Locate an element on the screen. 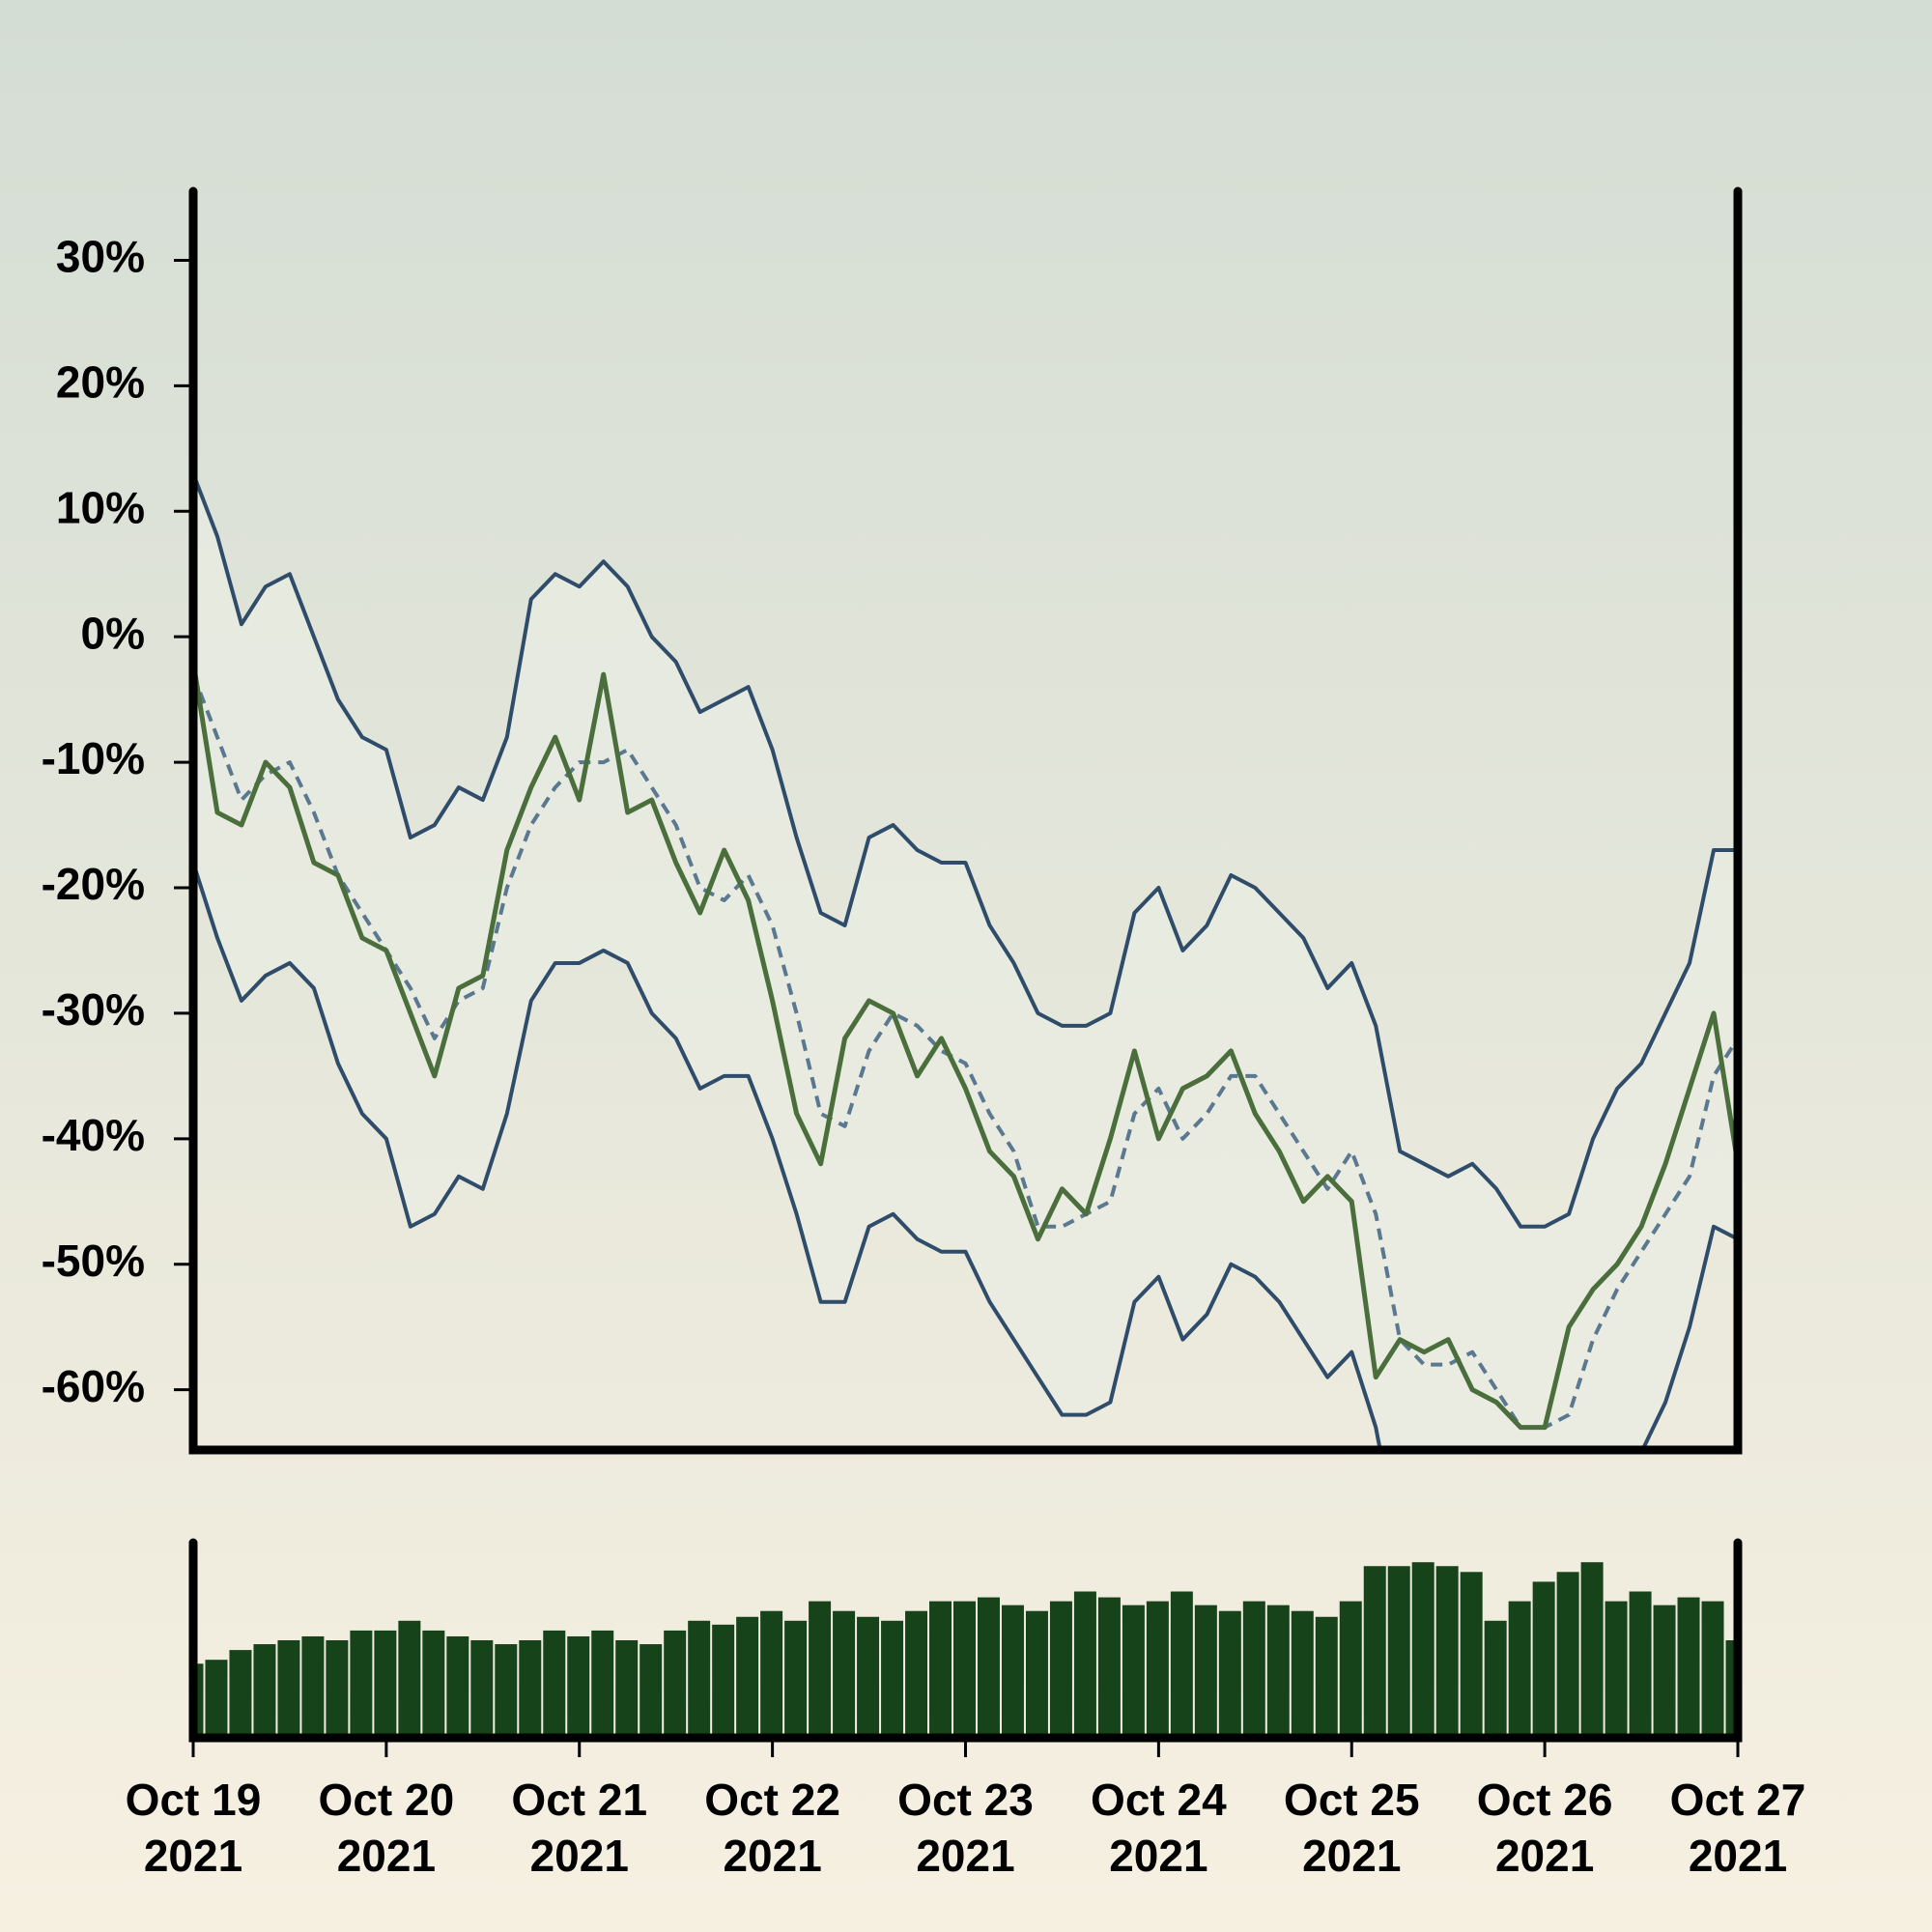  x-tick-label: Oct 25 2021 is located at coordinates (1352, 1828).